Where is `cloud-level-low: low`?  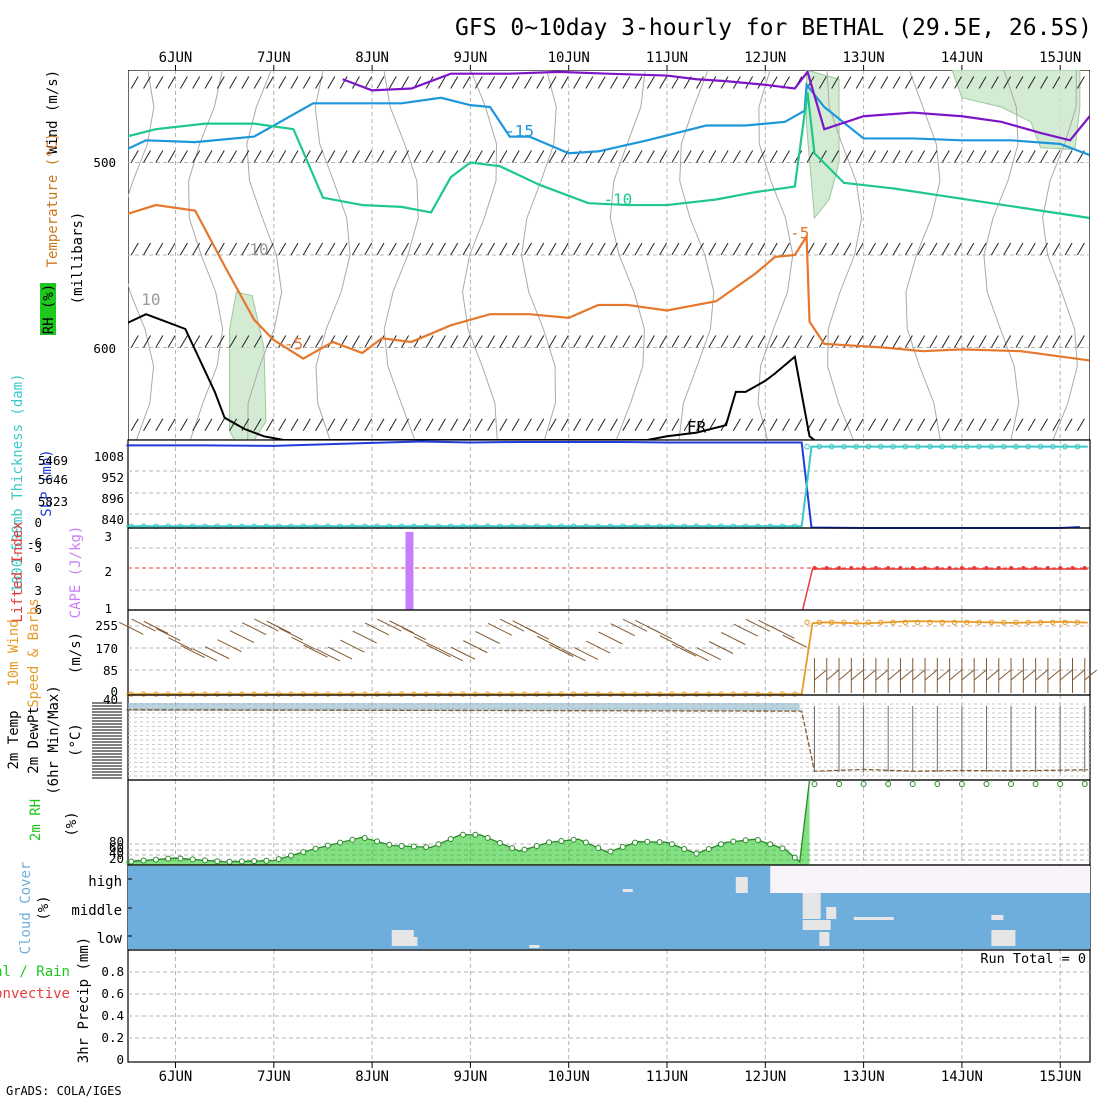
cloud-level-low: low is located at coordinates (110, 939).